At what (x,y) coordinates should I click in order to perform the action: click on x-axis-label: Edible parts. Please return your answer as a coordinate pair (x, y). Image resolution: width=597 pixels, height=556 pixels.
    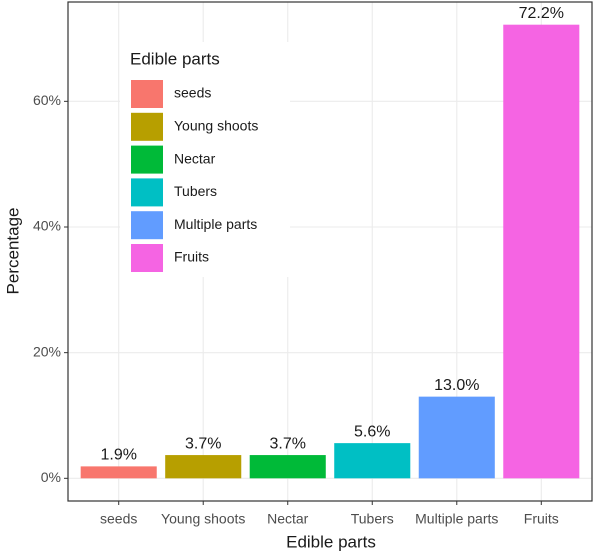
    Looking at the image, I should click on (331, 541).